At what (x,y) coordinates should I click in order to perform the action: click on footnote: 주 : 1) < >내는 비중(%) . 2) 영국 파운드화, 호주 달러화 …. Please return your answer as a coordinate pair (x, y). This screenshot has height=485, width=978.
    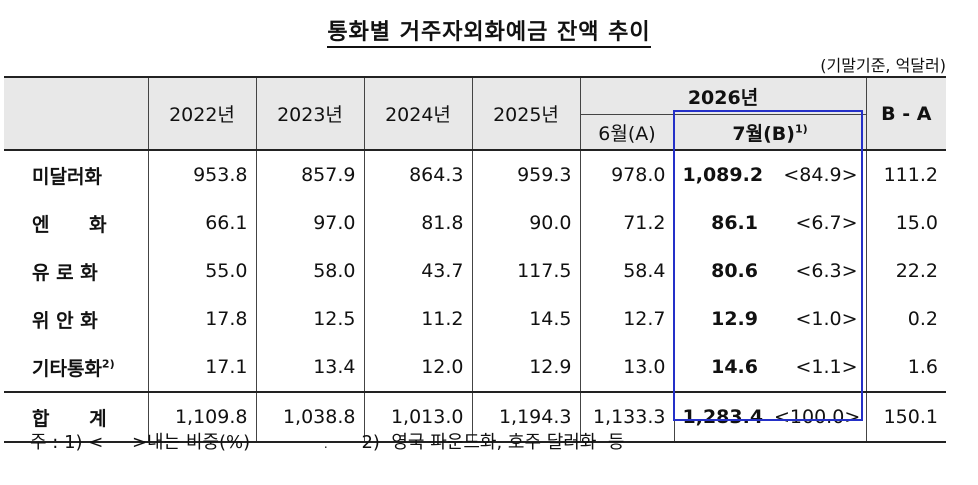
    Looking at the image, I should click on (331, 441).